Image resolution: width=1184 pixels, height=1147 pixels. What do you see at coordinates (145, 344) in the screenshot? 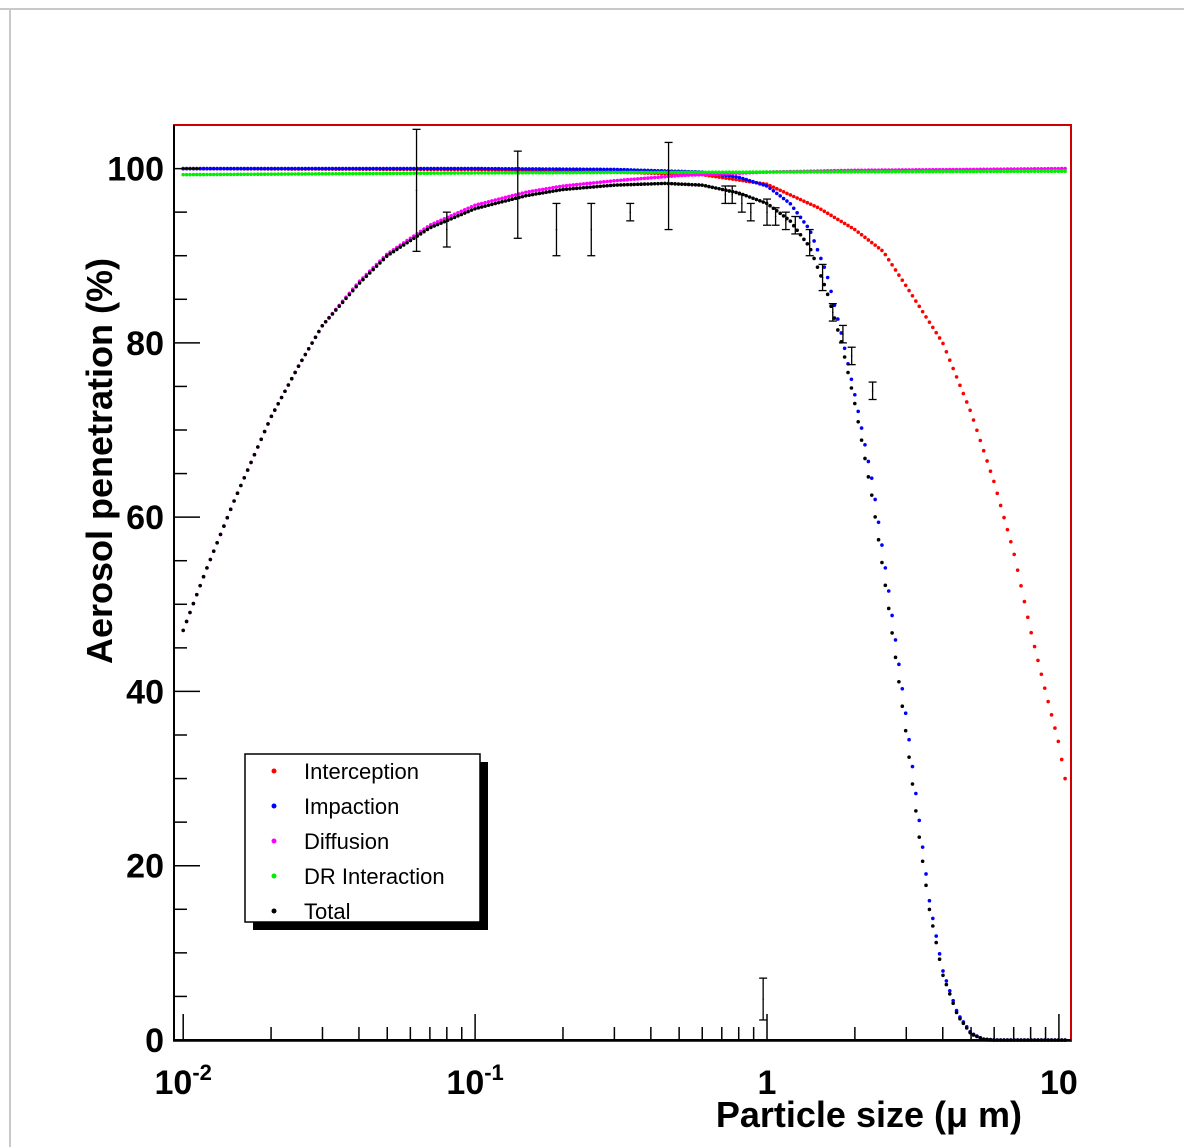
I see `y-tick-label: 80` at bounding box center [145, 344].